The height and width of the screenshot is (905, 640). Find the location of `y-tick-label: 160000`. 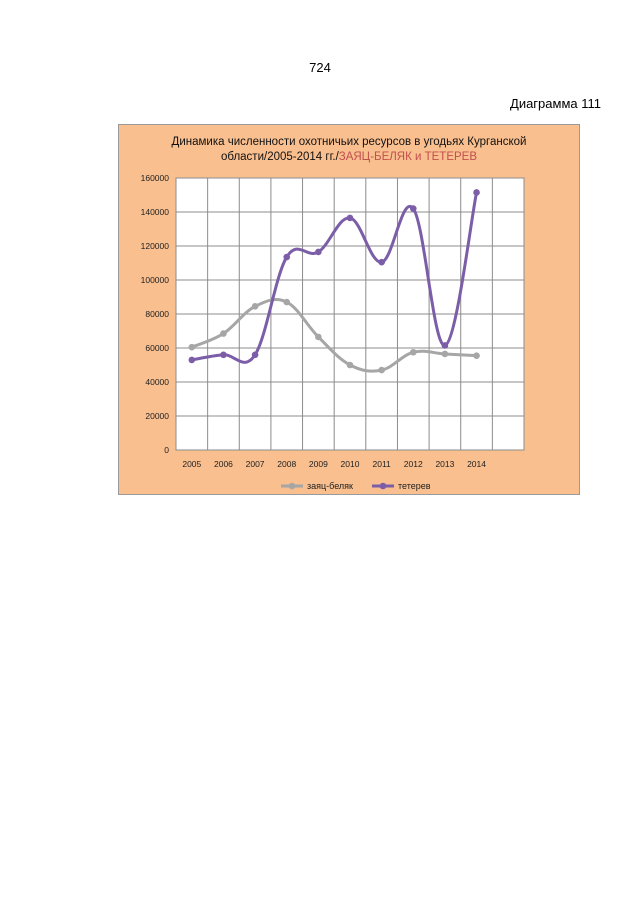

y-tick-label: 160000 is located at coordinates (155, 178).